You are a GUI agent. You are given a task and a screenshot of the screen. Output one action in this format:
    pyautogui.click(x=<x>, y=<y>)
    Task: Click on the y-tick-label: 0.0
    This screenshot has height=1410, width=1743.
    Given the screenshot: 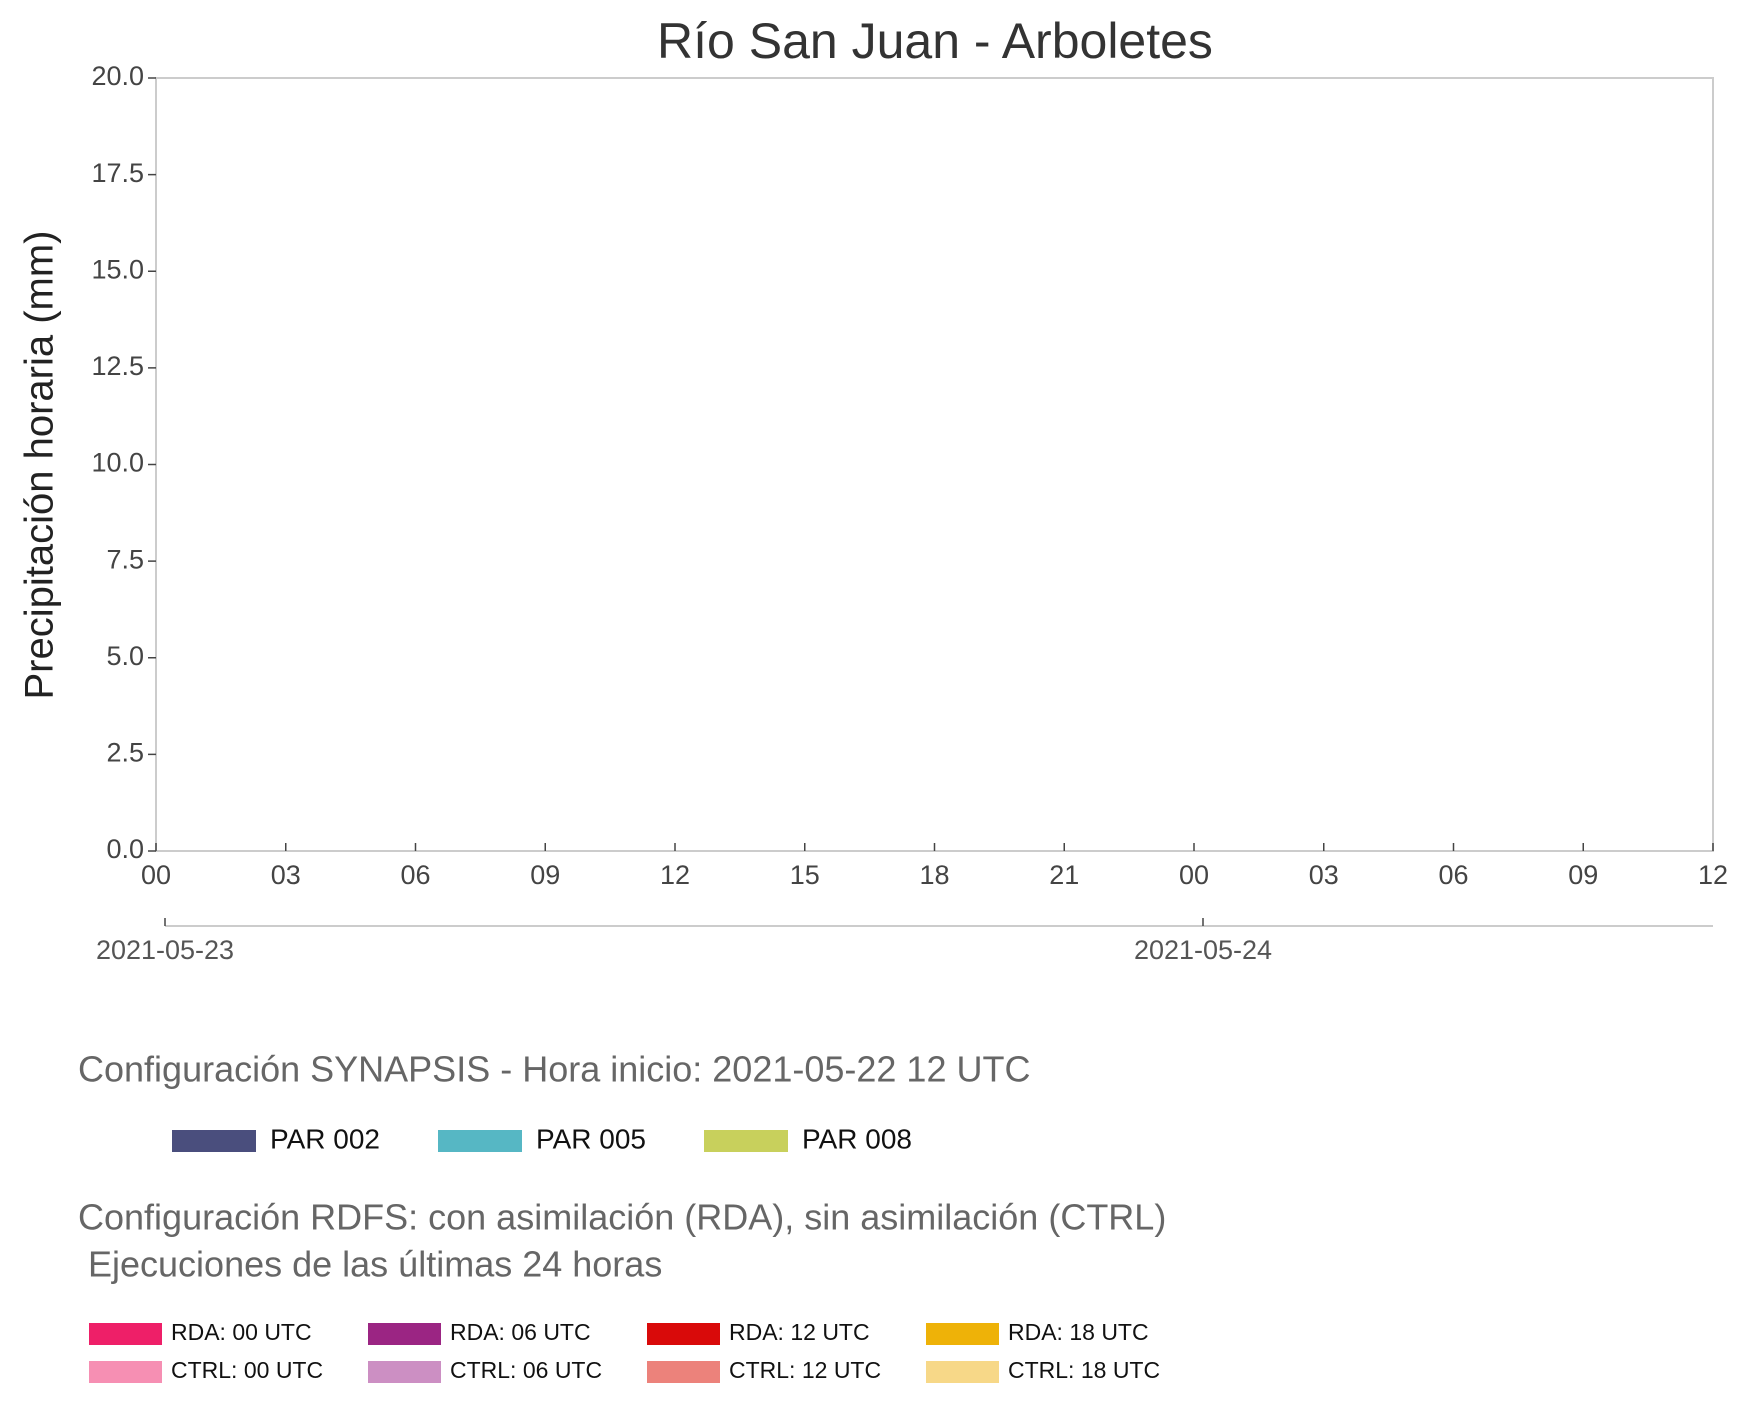 What is the action you would take?
    pyautogui.click(x=125, y=849)
    